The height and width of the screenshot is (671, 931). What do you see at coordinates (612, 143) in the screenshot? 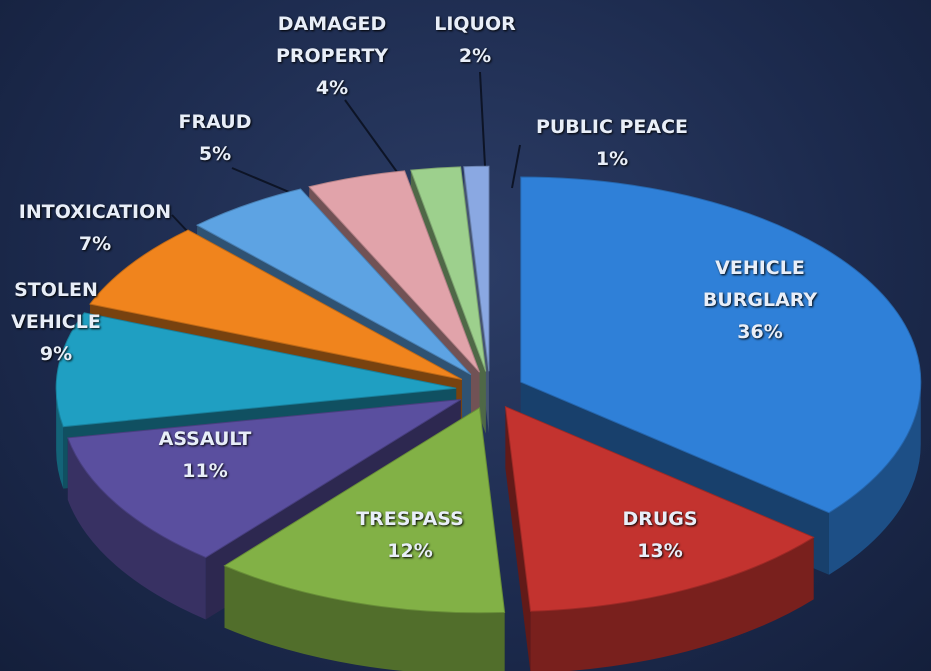
I see `slice-label: PUBLIC PEACE 1%` at bounding box center [612, 143].